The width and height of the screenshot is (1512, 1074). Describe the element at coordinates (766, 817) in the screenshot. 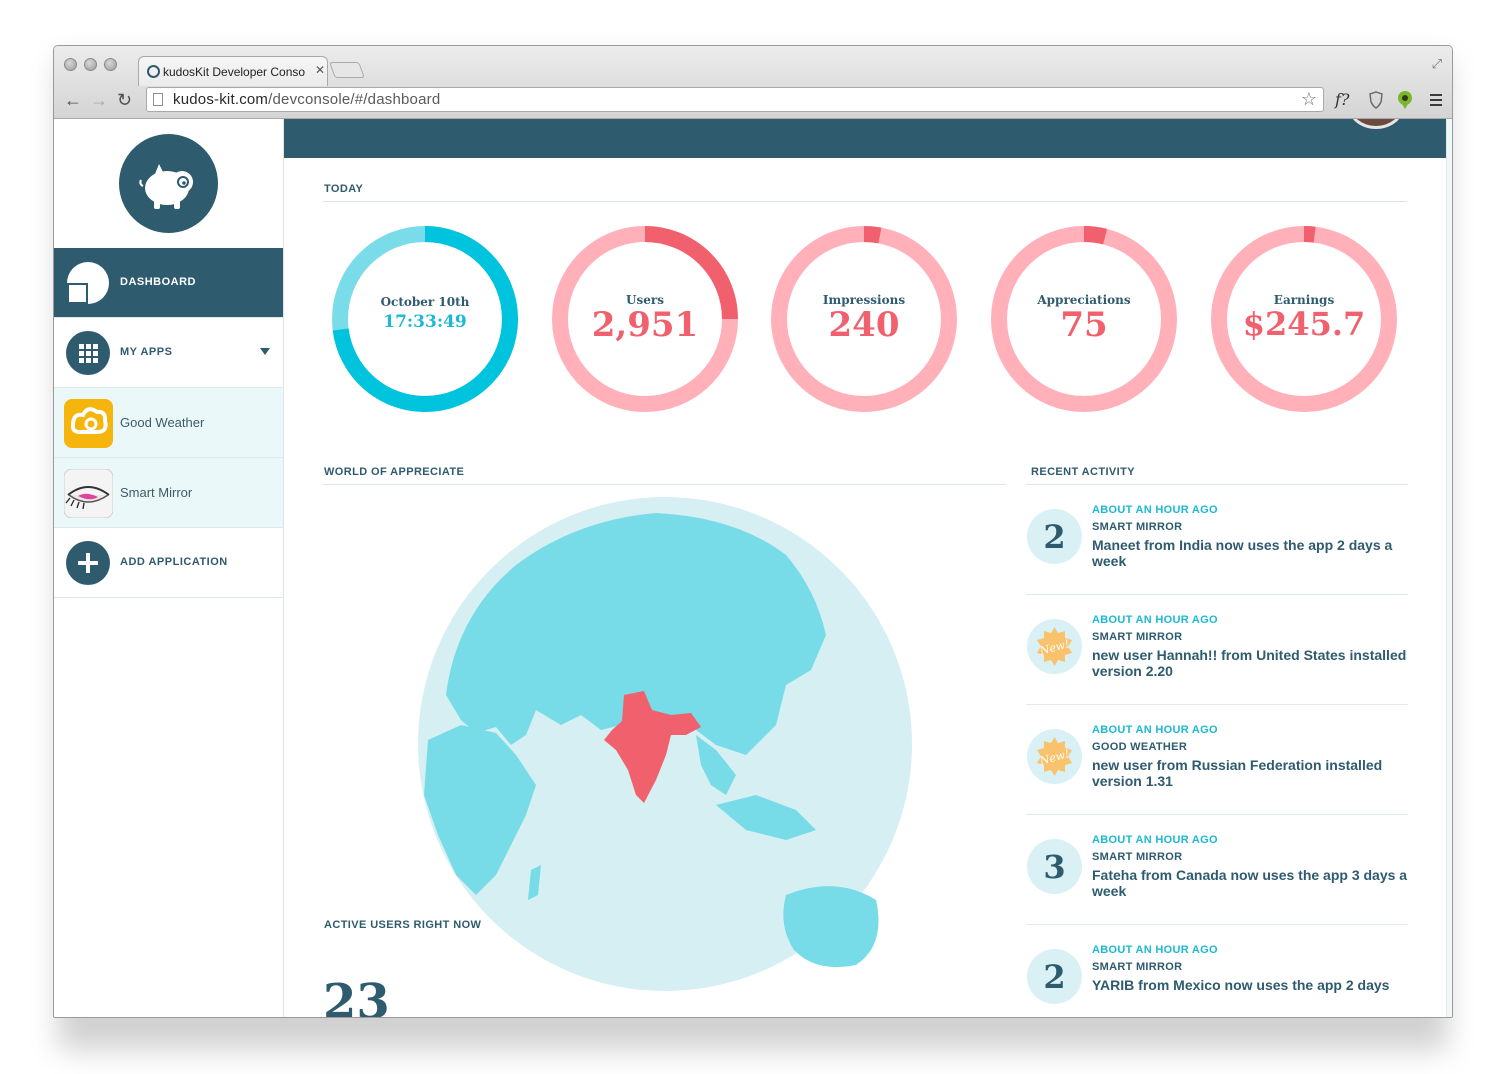

I see `indonesia-landmass` at that location.